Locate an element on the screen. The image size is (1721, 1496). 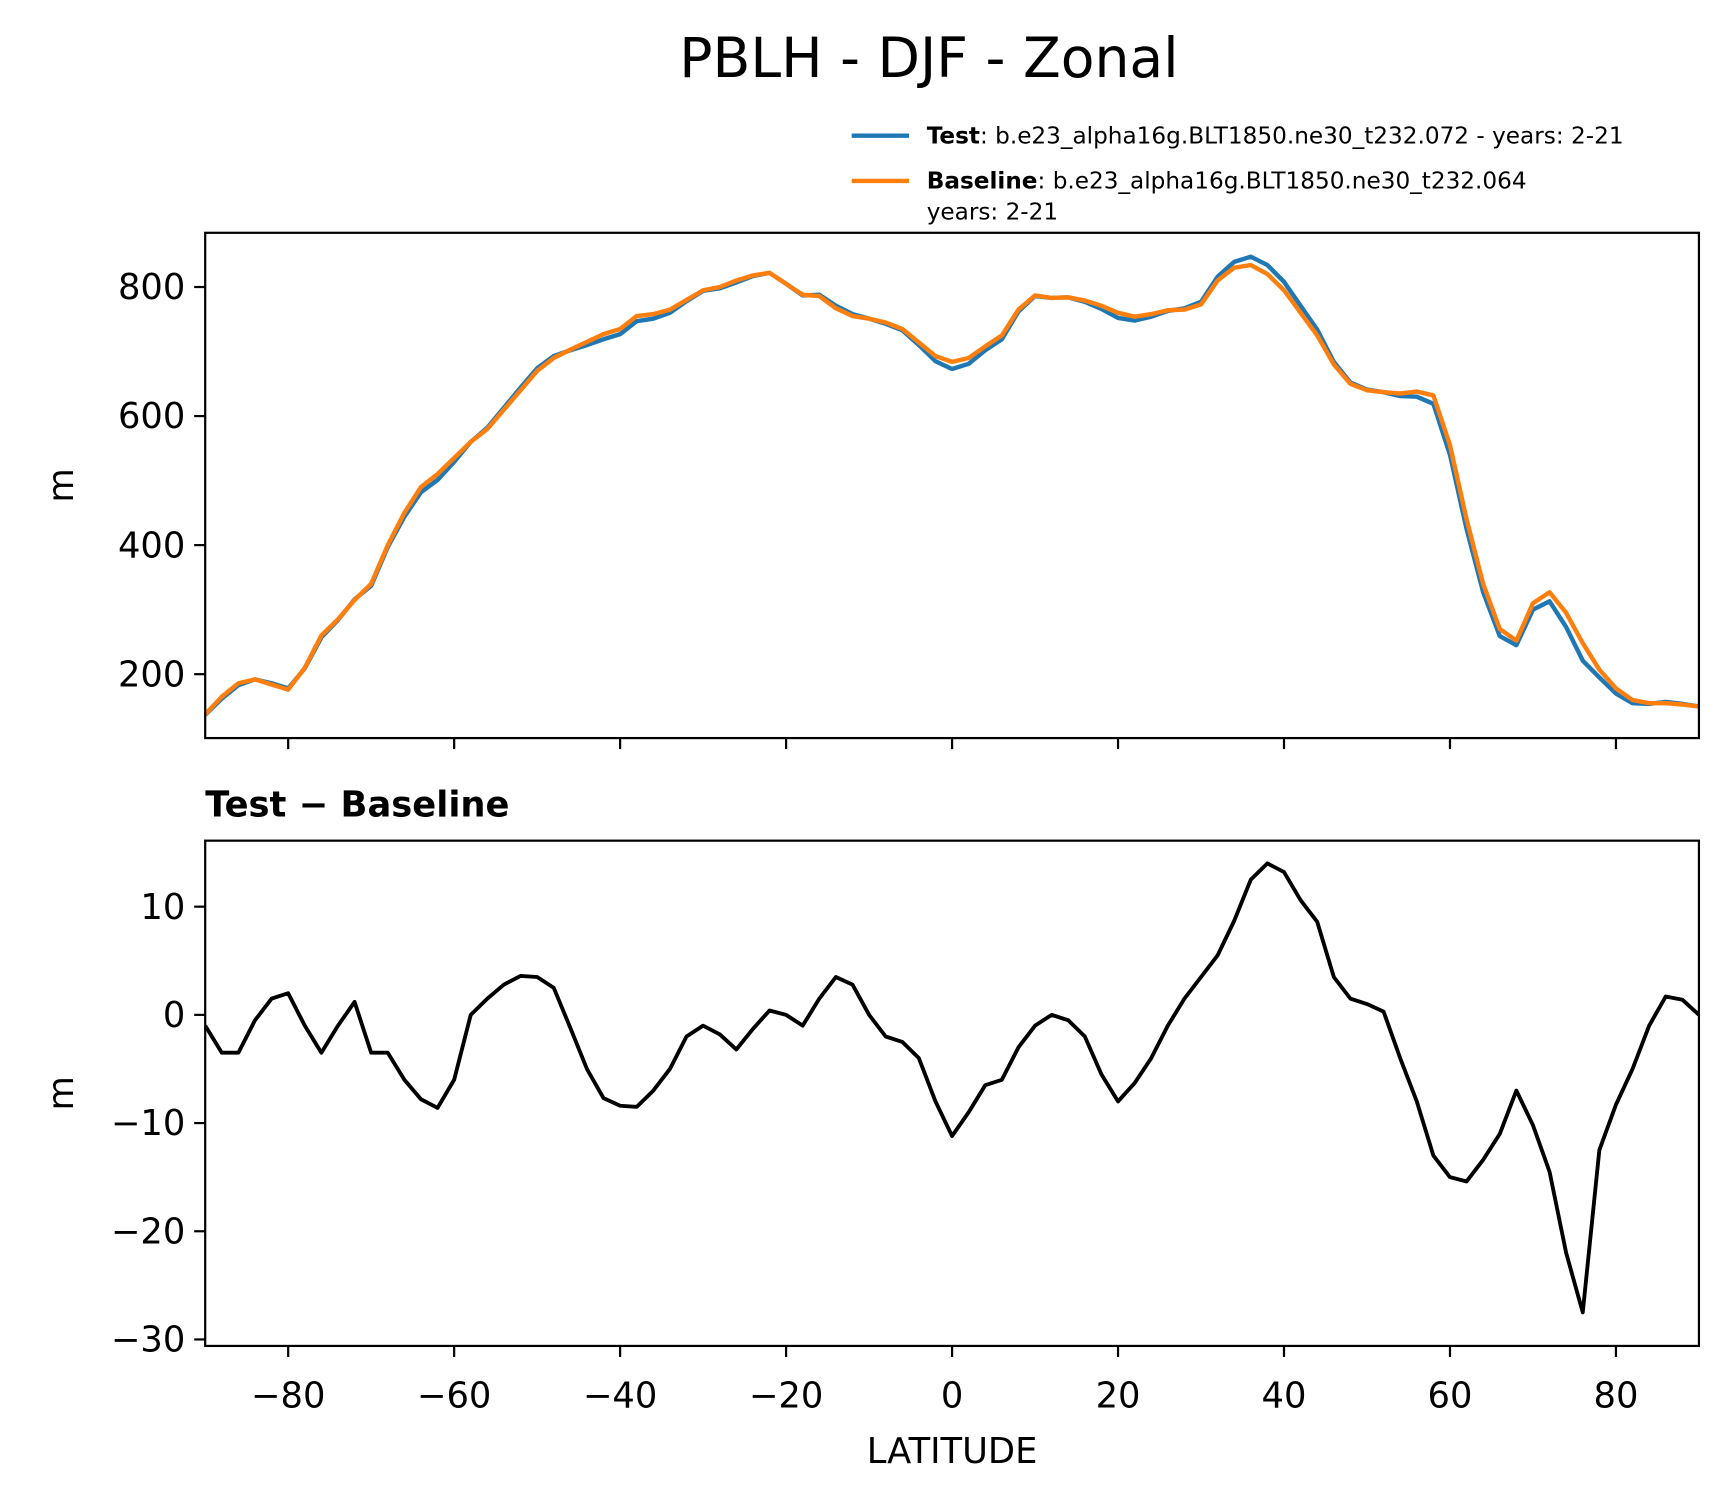
x-axis-label: LATITUDE is located at coordinates (952, 1451).